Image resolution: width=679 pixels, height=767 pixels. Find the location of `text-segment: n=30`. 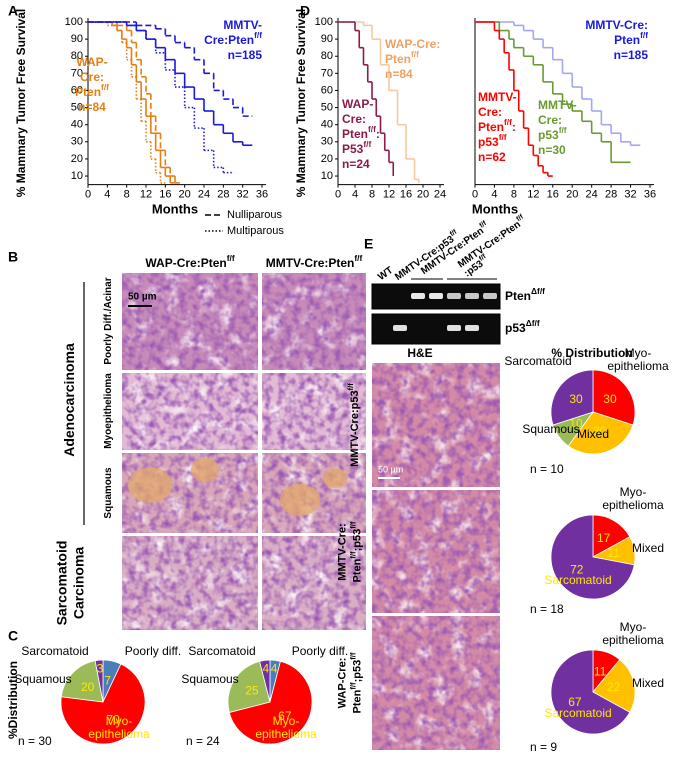

text-segment: n=30 is located at coordinates (552, 150).